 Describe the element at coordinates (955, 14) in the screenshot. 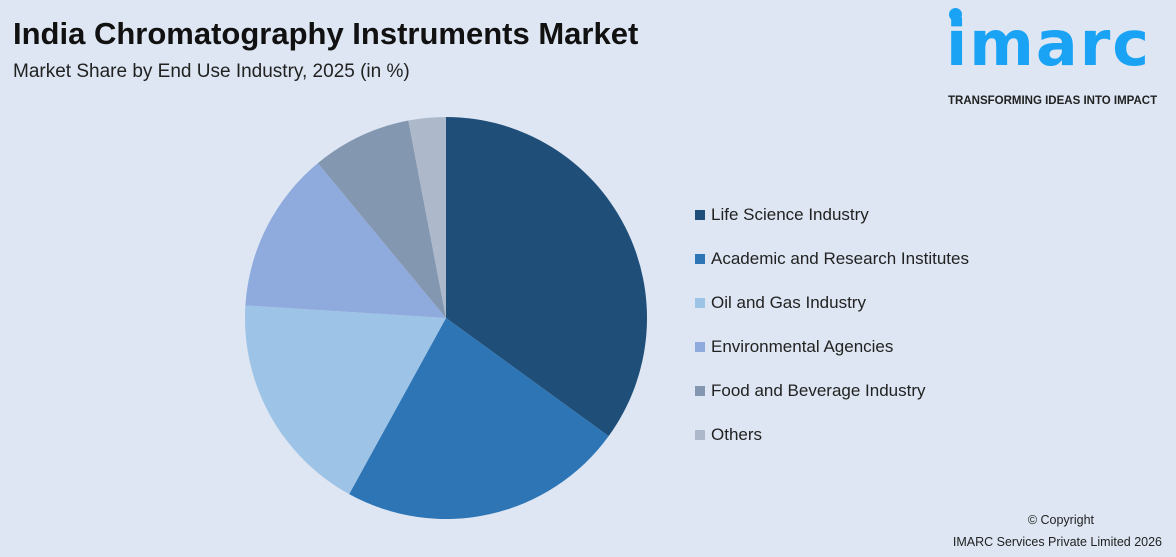

I see `logo-dot` at that location.